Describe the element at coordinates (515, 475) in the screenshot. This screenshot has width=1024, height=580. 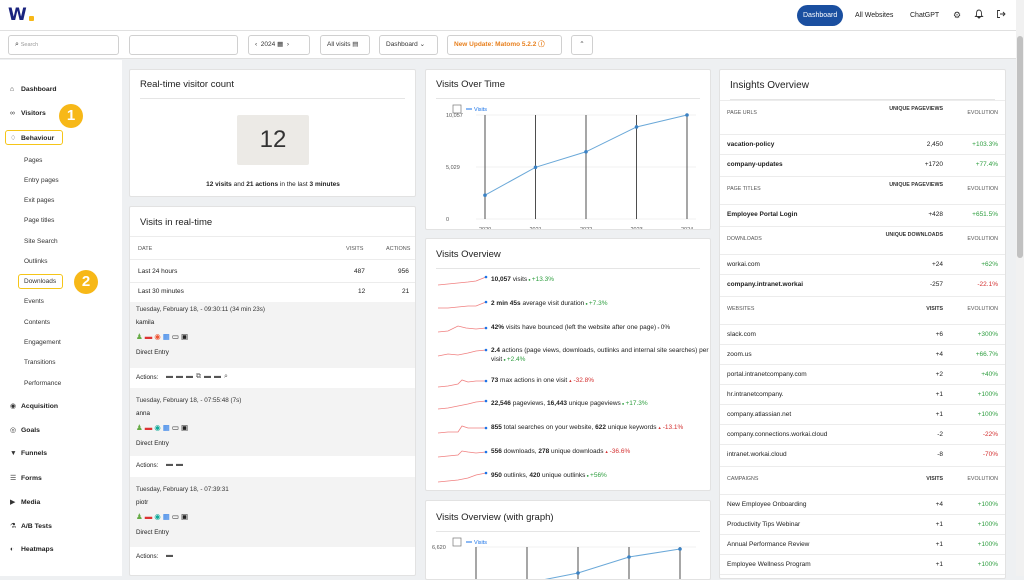
I see `metric-label: outlinks,` at that location.